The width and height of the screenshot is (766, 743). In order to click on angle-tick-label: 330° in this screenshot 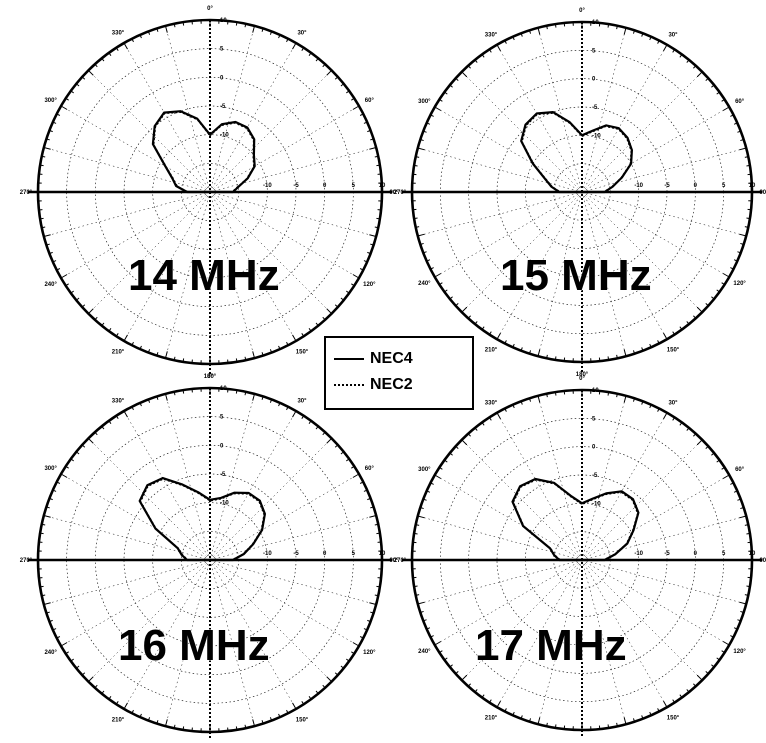, I will do `click(118, 34)`.